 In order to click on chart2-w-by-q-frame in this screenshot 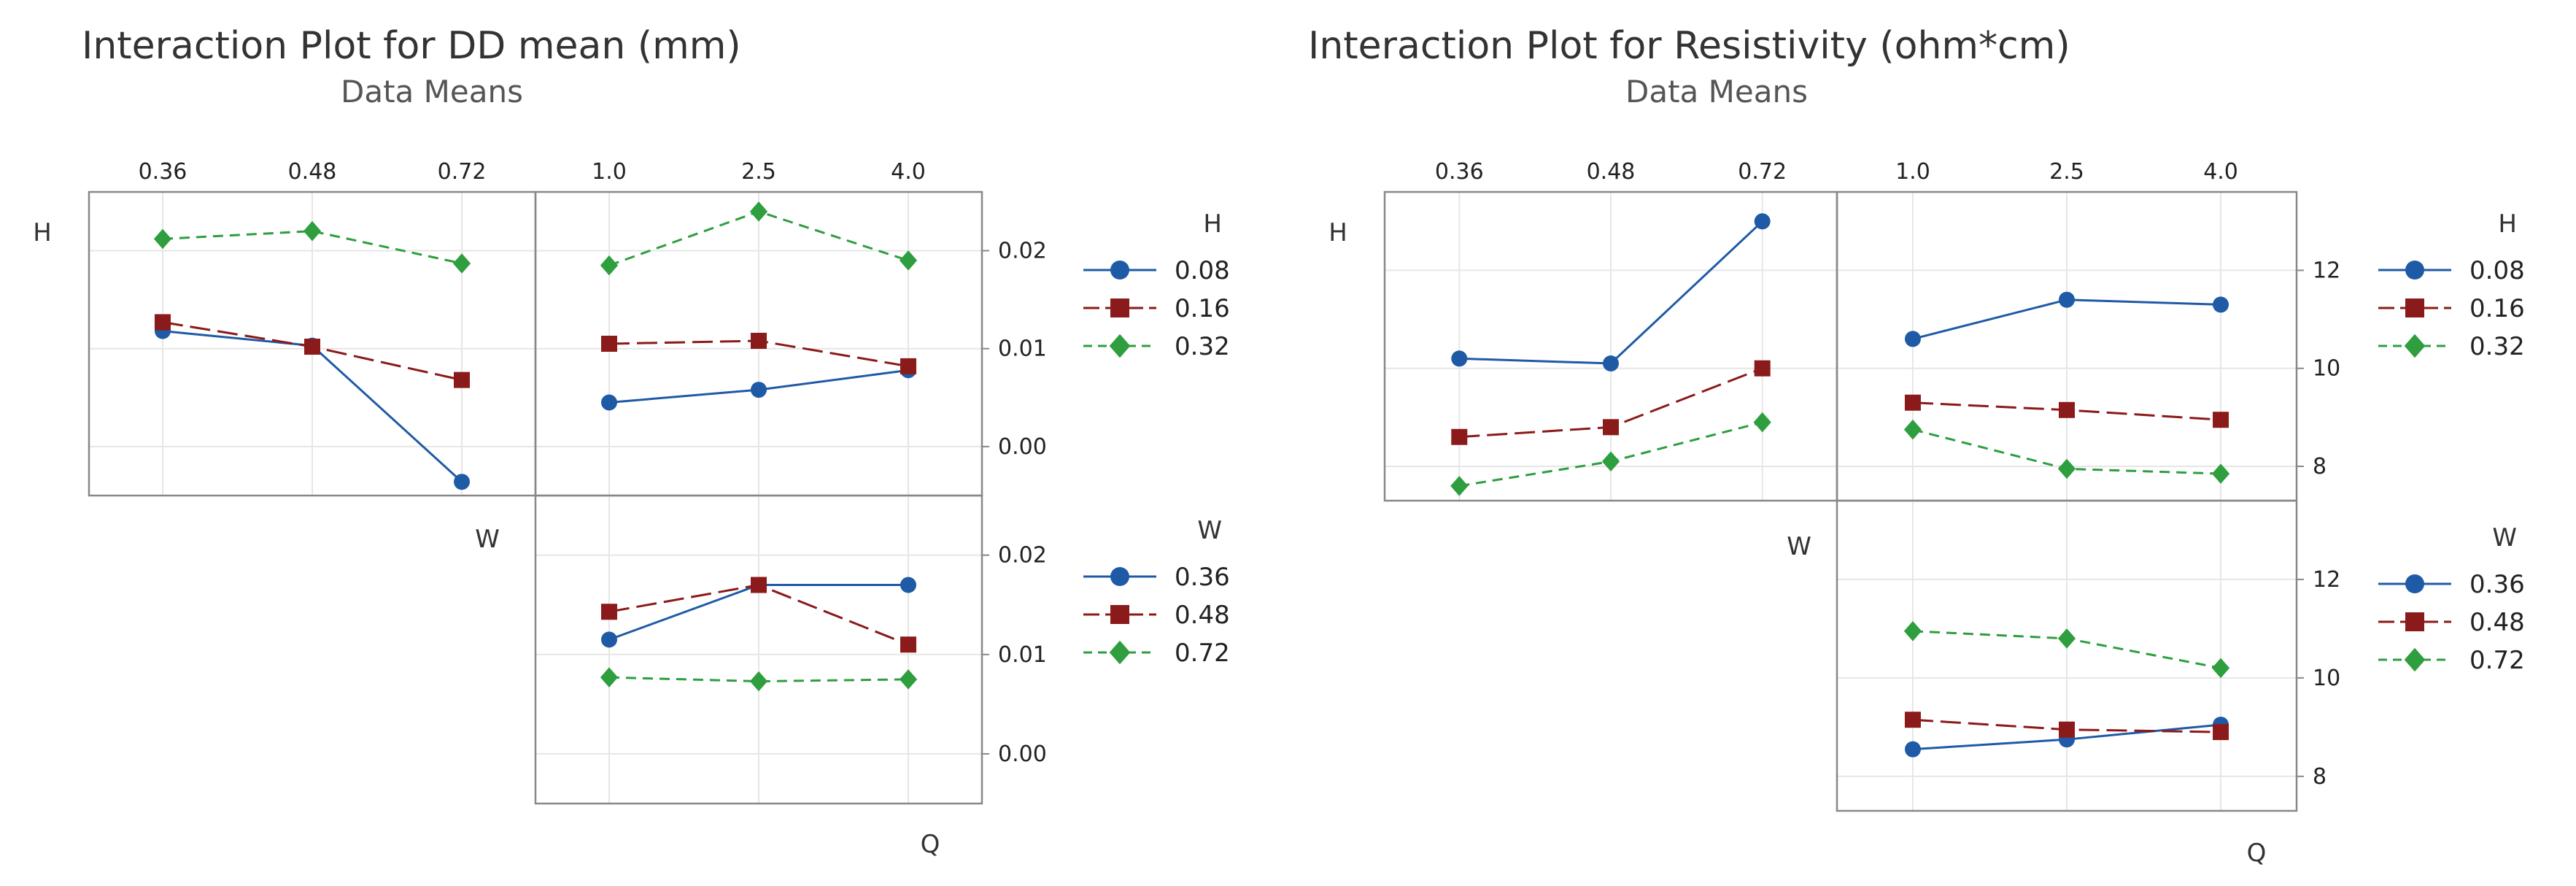, I will do `click(2067, 655)`.